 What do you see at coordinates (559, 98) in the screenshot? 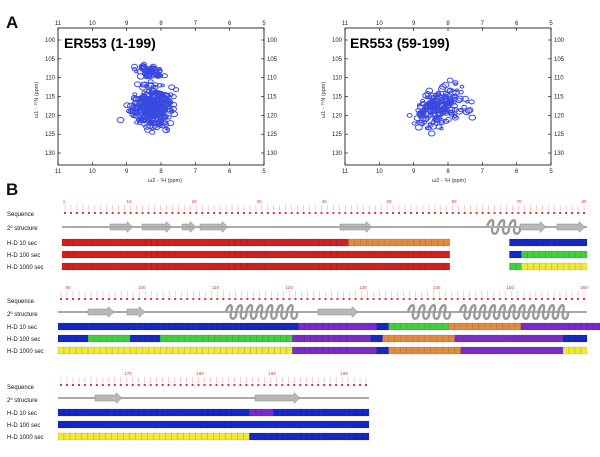
I see `y-tick-label: 115` at bounding box center [559, 98].